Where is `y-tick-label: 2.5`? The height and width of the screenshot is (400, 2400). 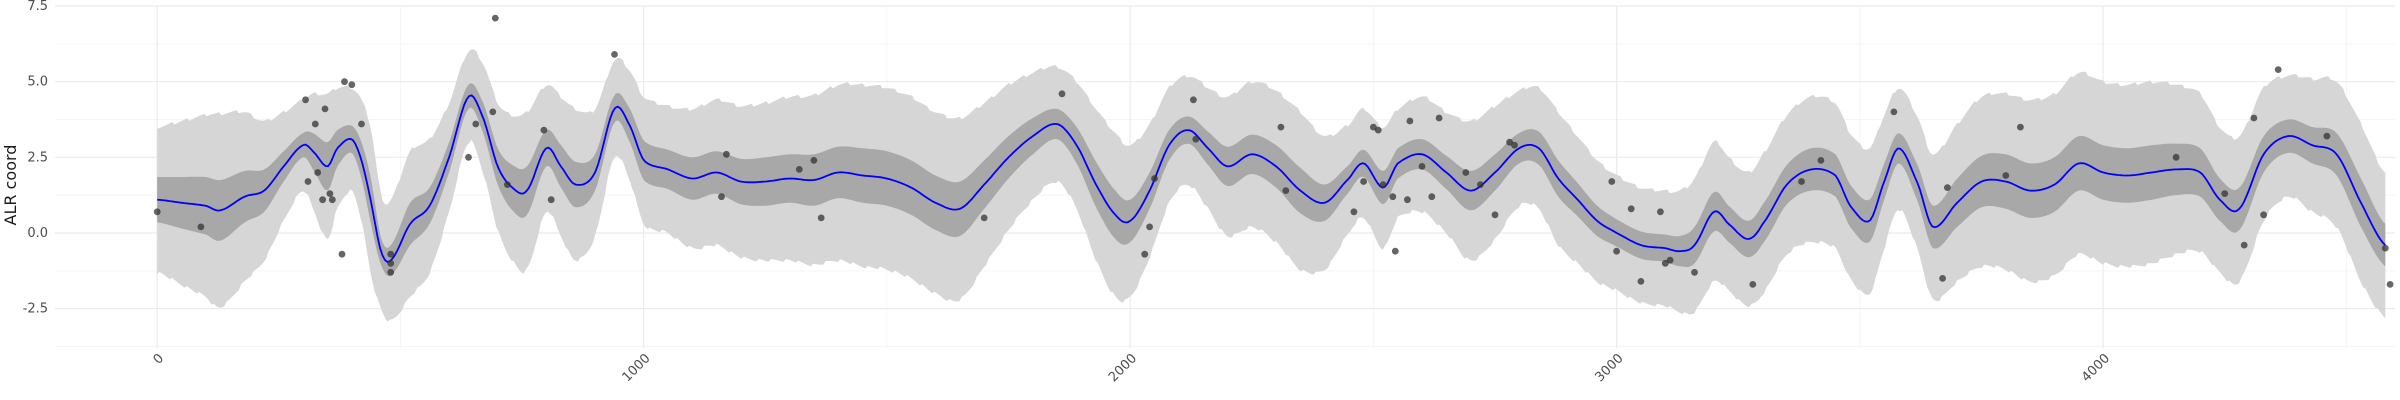 y-tick-label: 2.5 is located at coordinates (37, 157).